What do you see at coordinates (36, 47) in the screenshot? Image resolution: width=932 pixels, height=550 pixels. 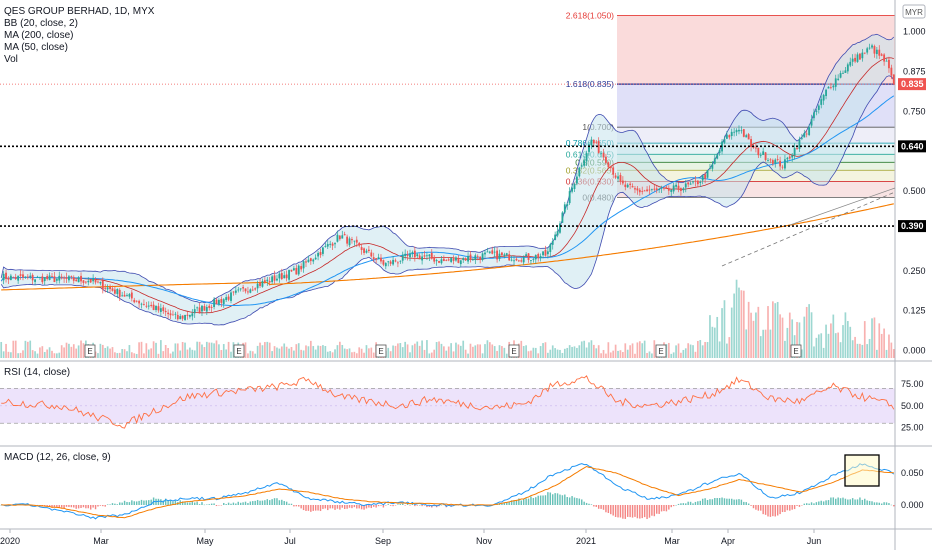 I see `legend-ma50: MA (50, close)` at bounding box center [36, 47].